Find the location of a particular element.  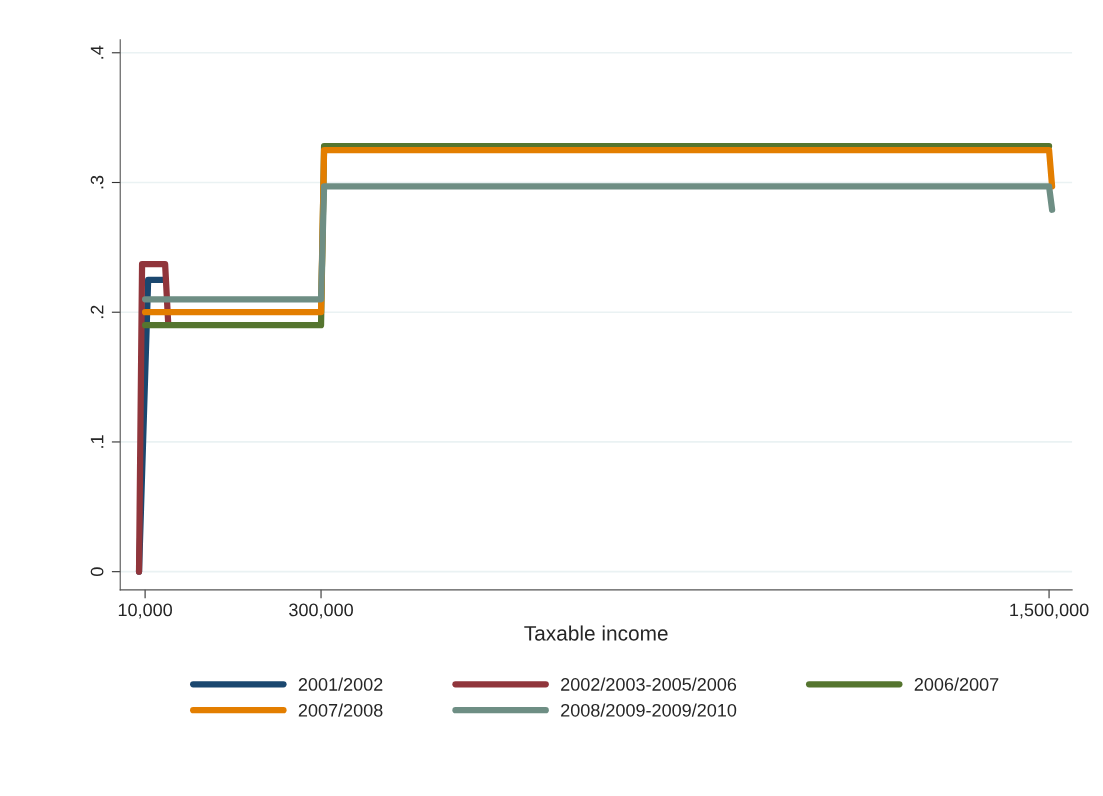

legend-label: 2008/2009-2009/2010 is located at coordinates (649, 710).